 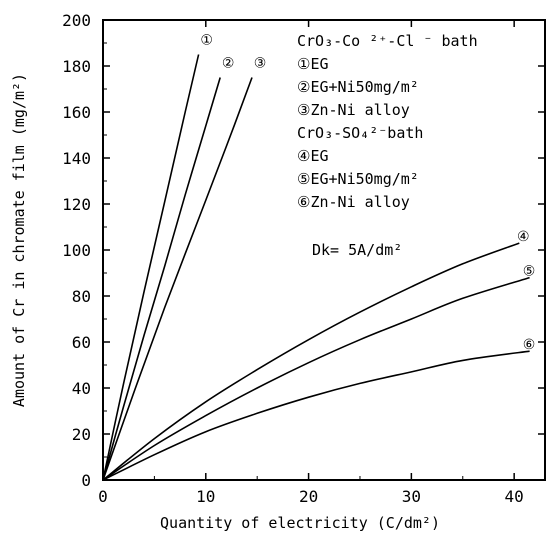 What do you see at coordinates (76, 112) in the screenshot?
I see `y-tick-label: 160` at bounding box center [76, 112].